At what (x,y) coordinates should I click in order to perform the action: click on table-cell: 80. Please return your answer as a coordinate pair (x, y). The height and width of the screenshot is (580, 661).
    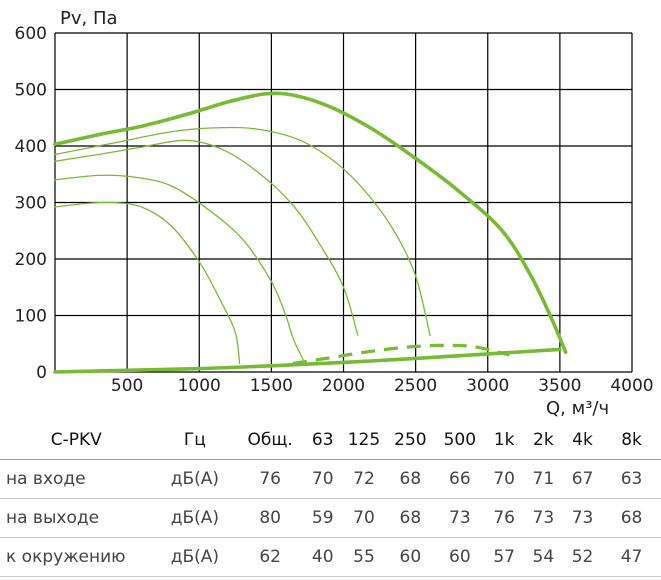
    Looking at the image, I should click on (270, 518).